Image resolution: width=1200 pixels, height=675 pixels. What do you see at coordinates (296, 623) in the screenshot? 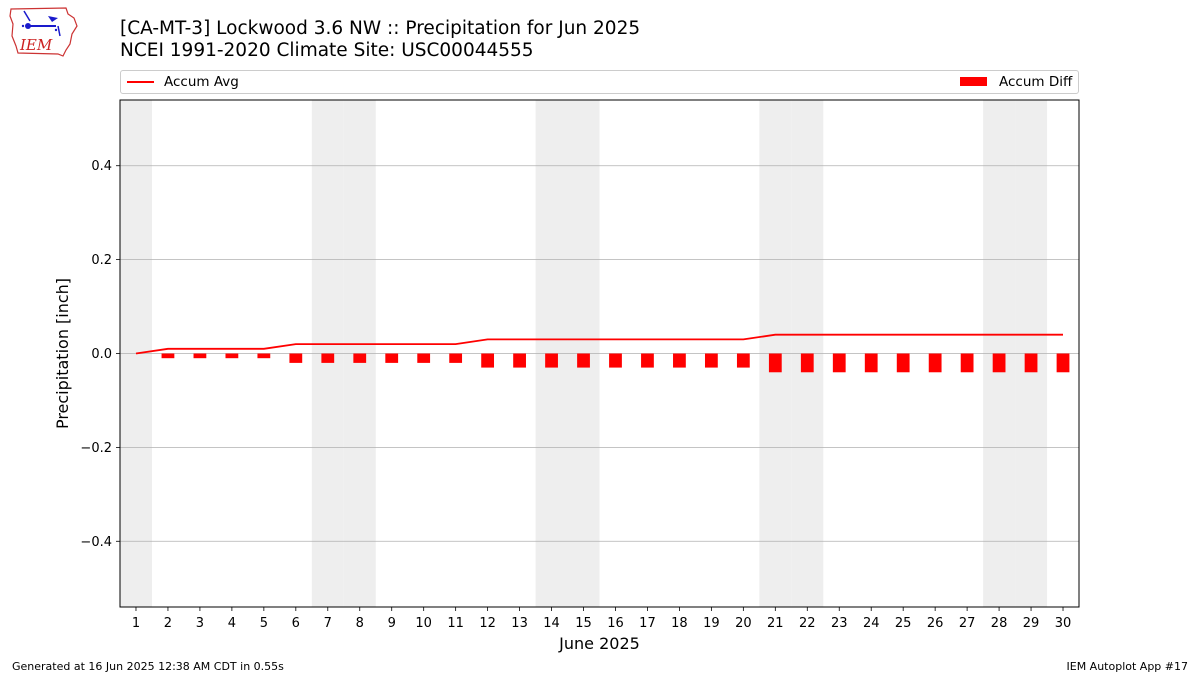
I see `x-tick-label: 6` at bounding box center [296, 623].